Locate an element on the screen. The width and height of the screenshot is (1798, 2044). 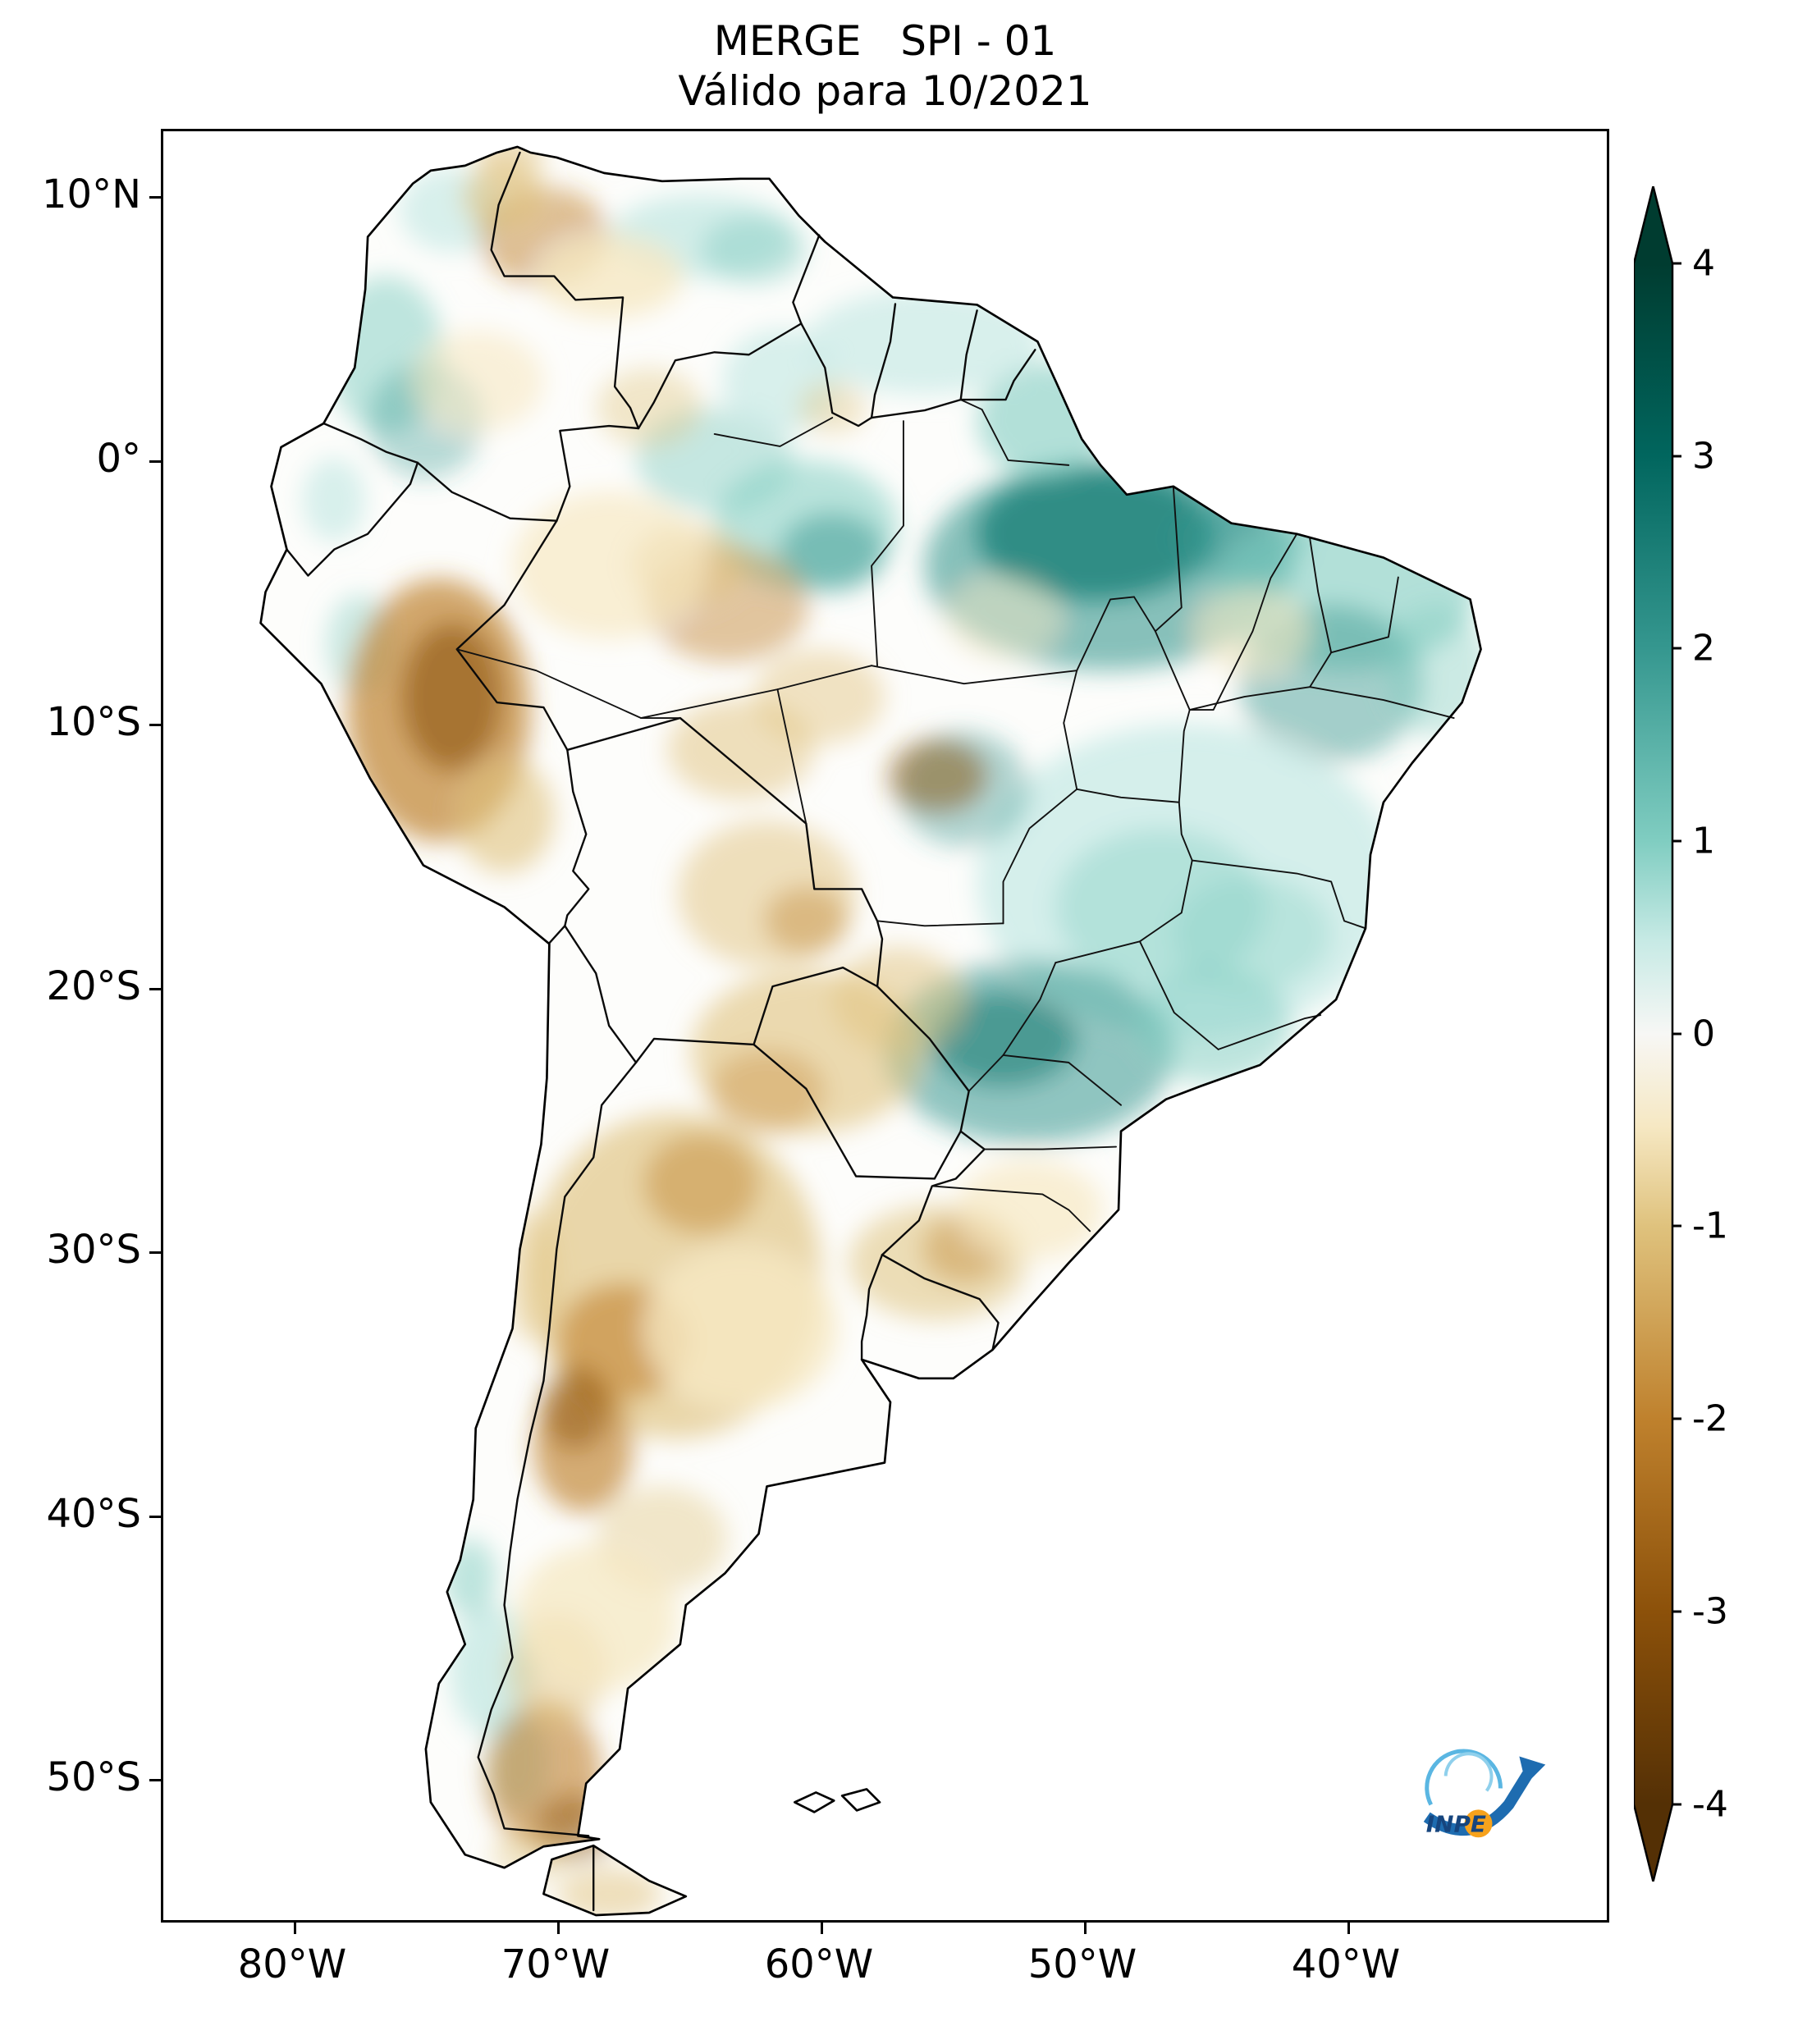
colorbar is located at coordinates (1657, 1033).